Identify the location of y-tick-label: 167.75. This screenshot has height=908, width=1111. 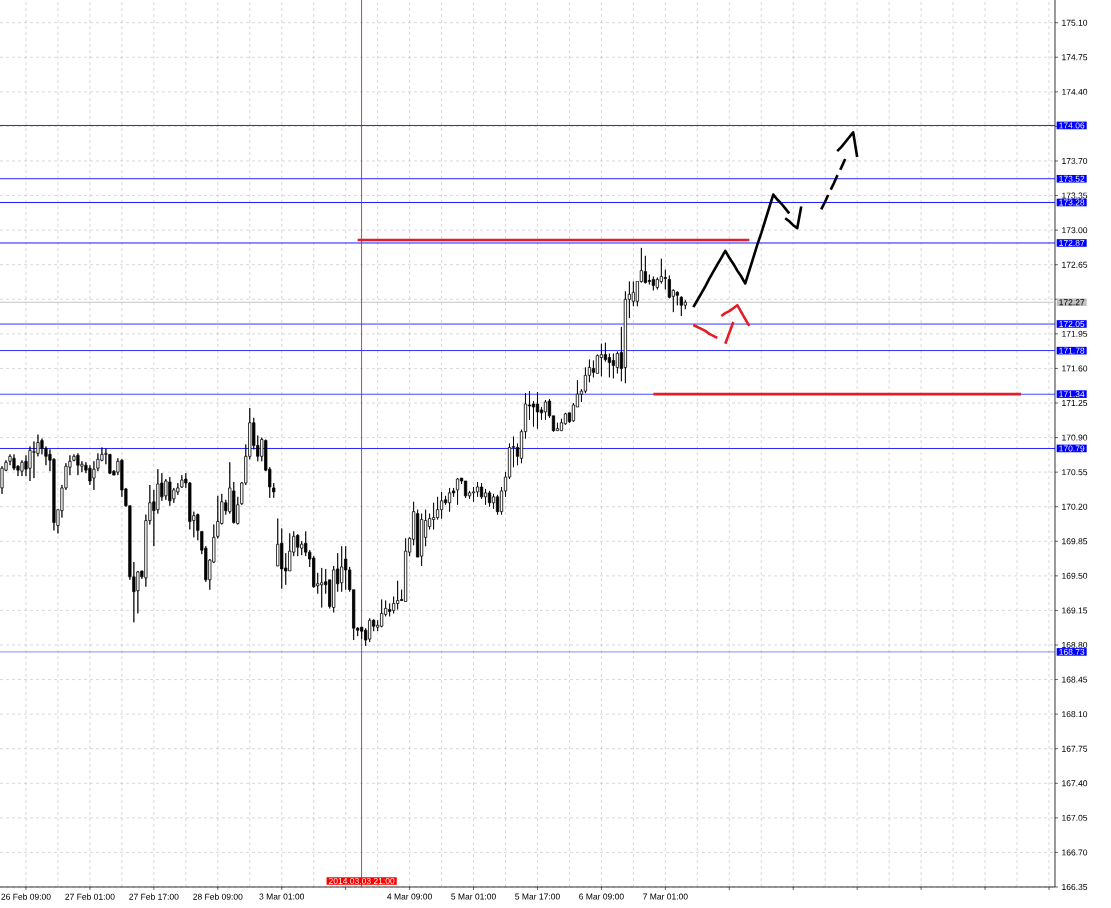
(1075, 748).